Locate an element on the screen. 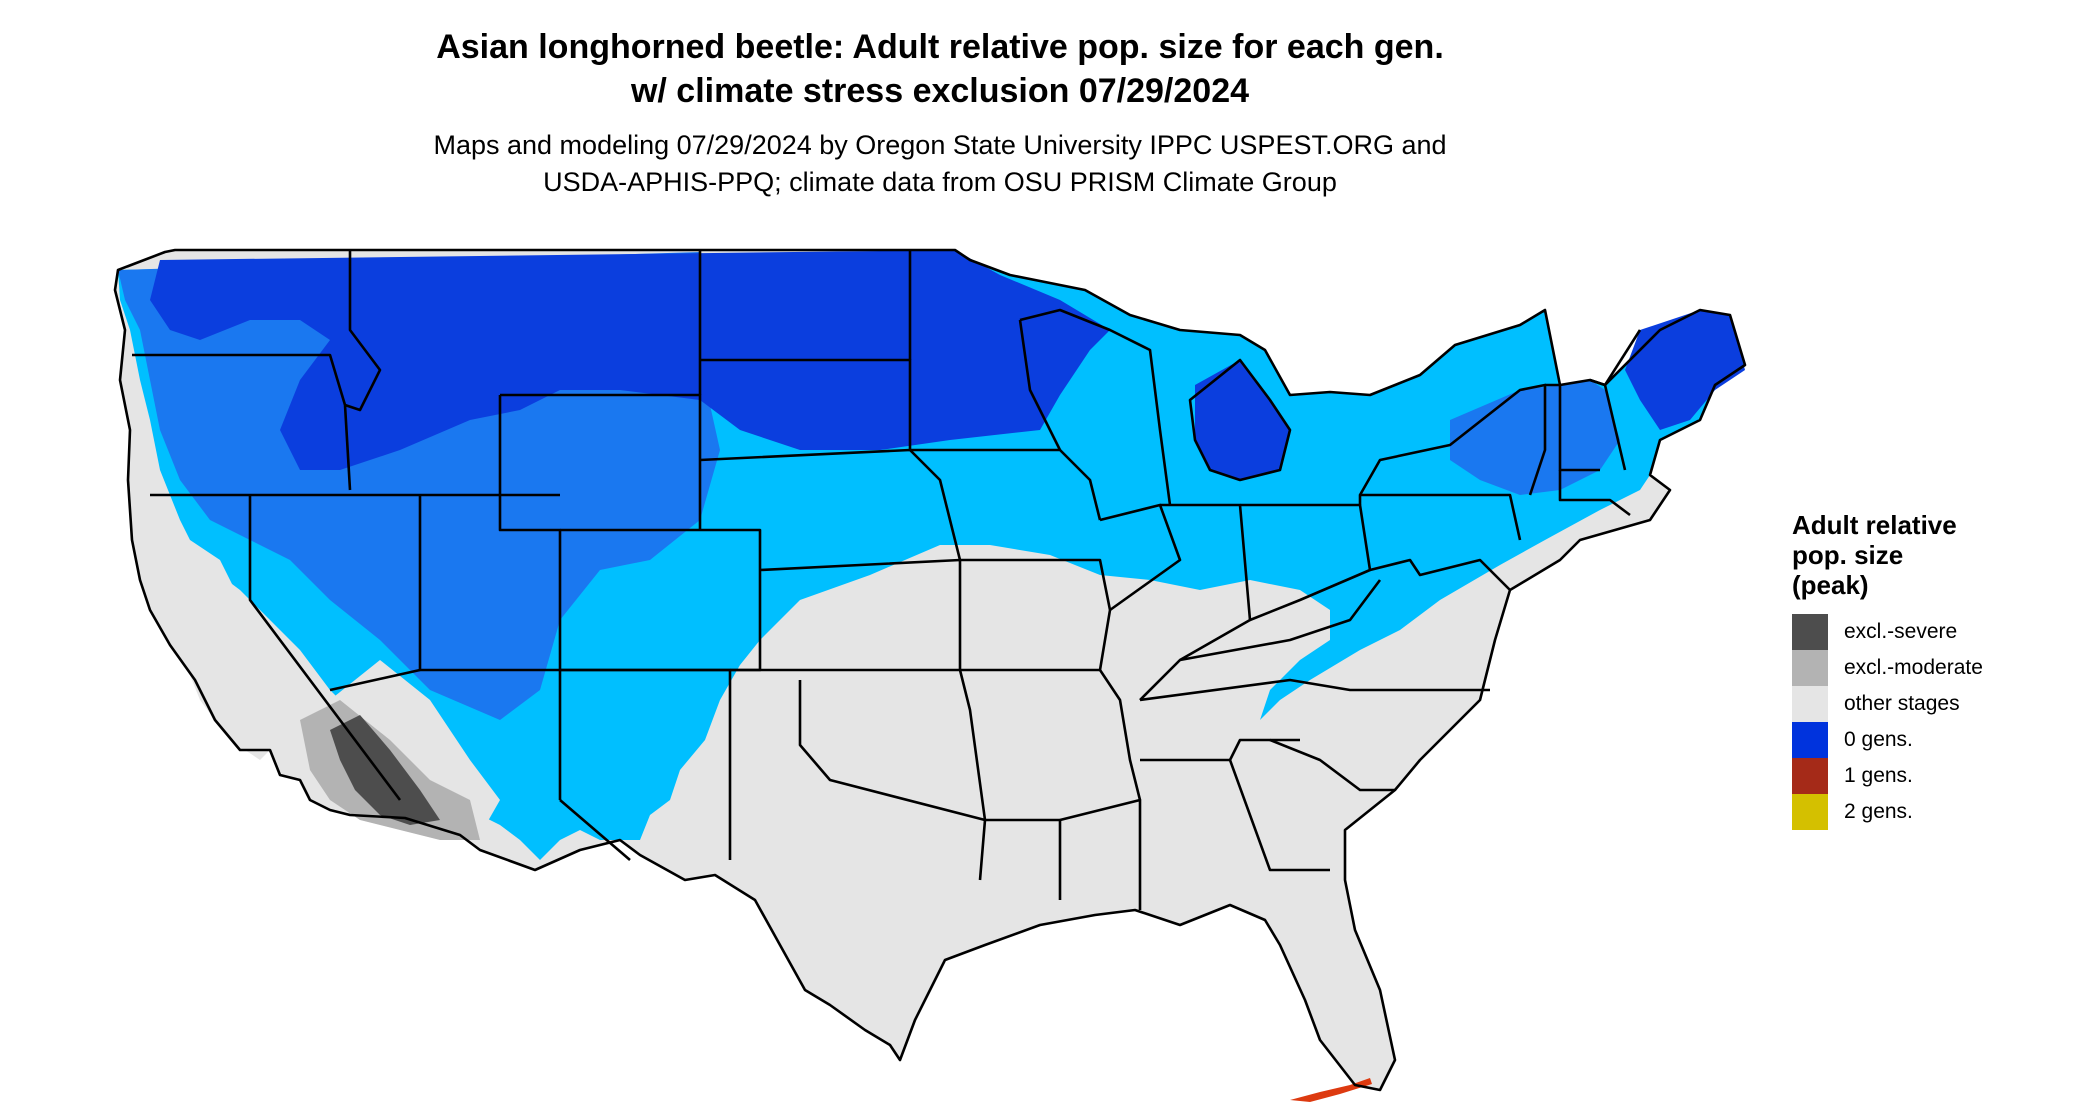 This screenshot has width=2100, height=1116. legend-title: Adult relative pop. size (peak) is located at coordinates (1937, 555).